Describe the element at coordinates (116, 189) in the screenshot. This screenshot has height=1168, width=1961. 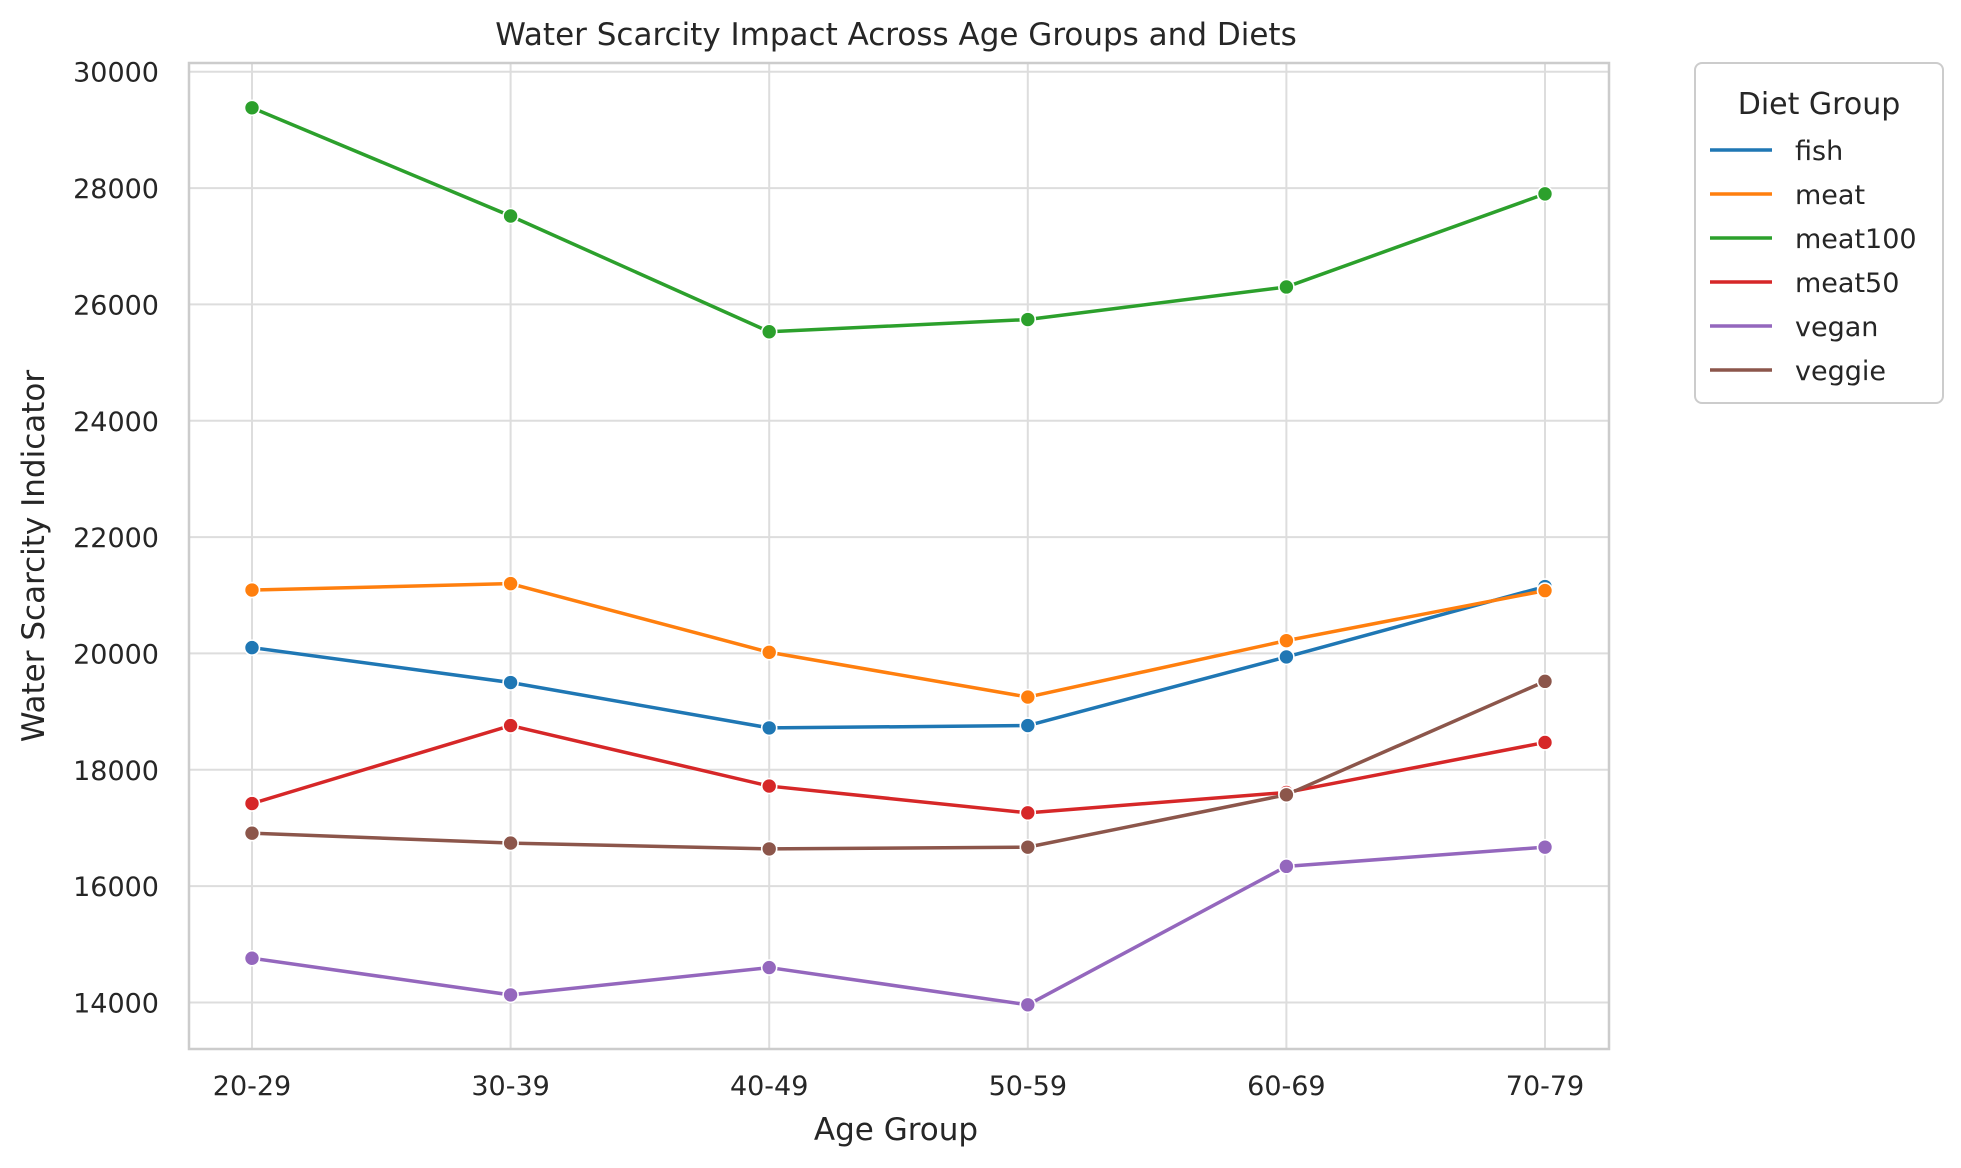
I see `y-tick-label: 28000` at that location.